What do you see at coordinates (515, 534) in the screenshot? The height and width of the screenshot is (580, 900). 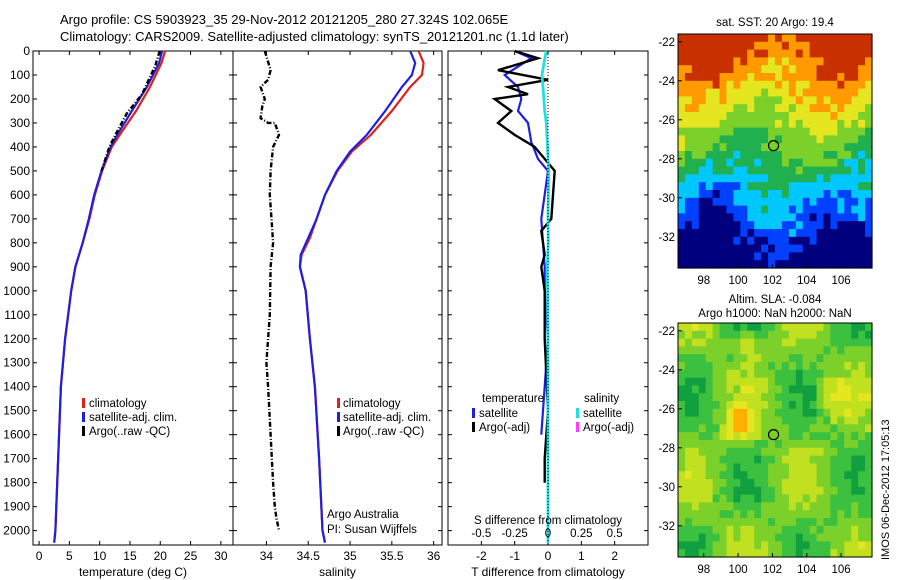 I see `top-x-tick-label: -0.25` at bounding box center [515, 534].